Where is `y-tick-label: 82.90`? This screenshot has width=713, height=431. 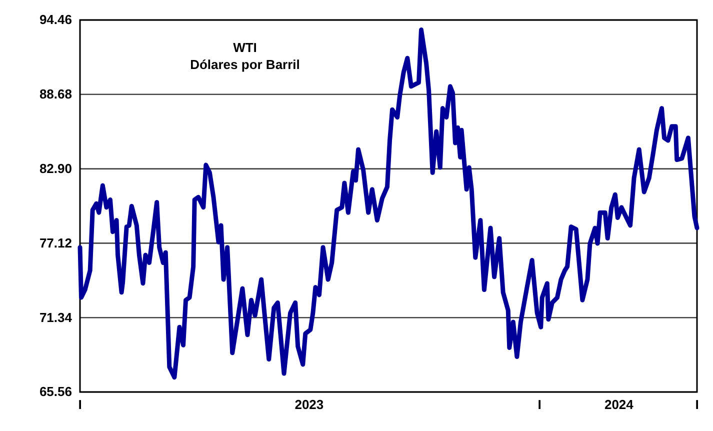
y-tick-label: 82.90 is located at coordinates (55, 168).